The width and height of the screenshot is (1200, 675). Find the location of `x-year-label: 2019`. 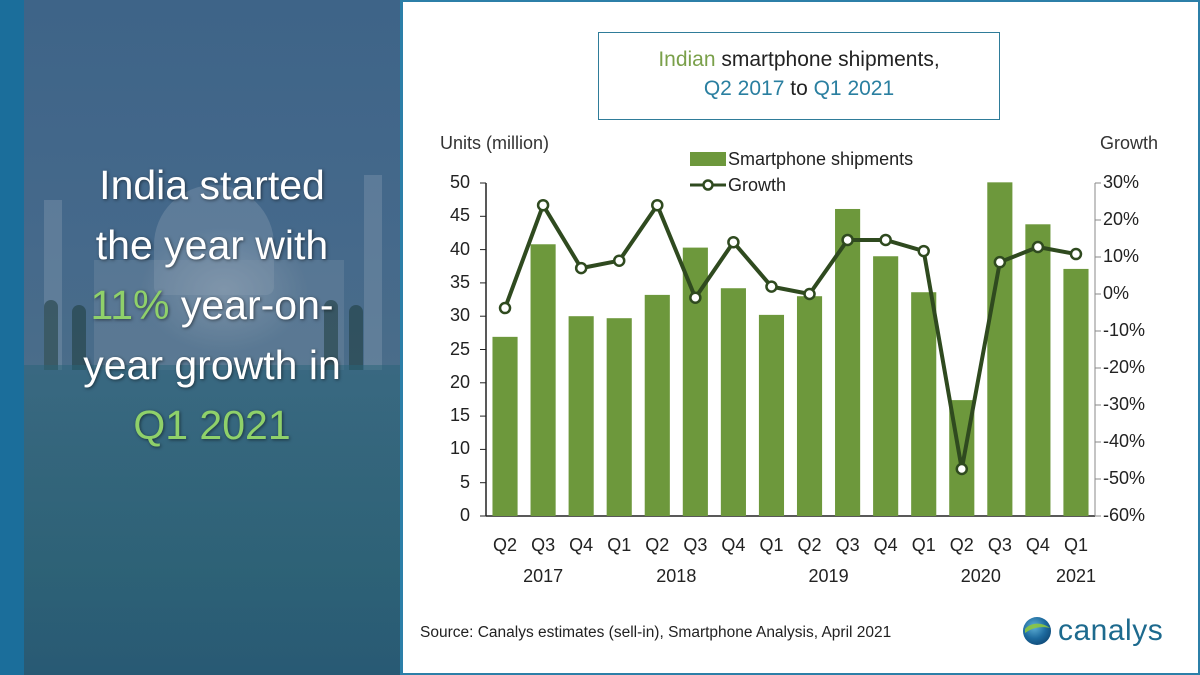

x-year-label: 2019 is located at coordinates (828, 576).